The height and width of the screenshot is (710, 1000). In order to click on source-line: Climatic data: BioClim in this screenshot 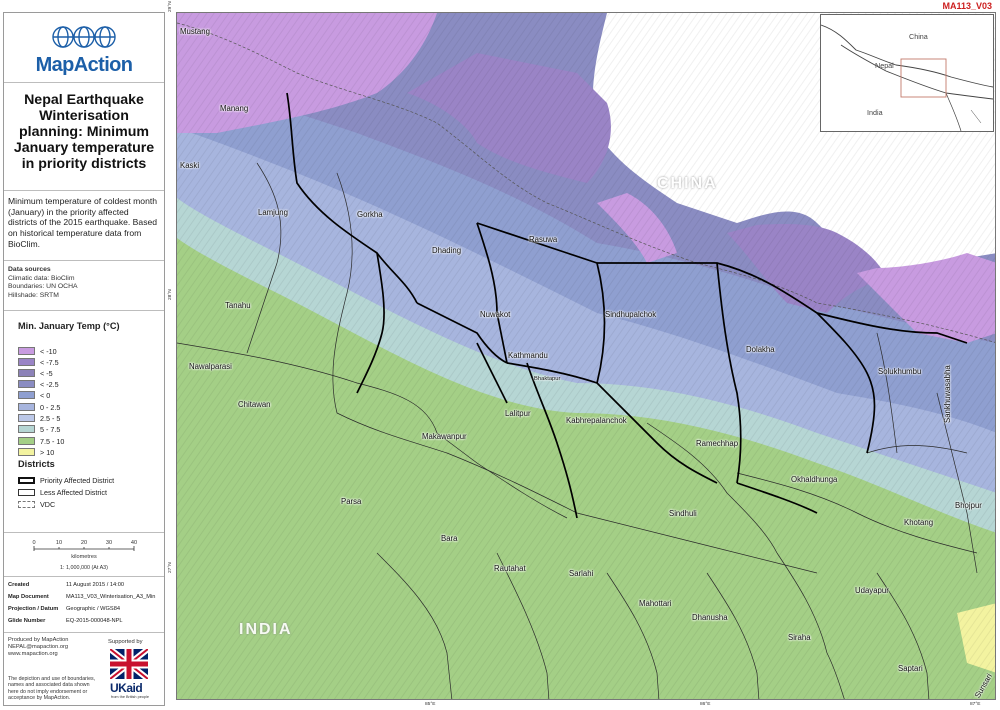, I will do `click(41, 278)`.